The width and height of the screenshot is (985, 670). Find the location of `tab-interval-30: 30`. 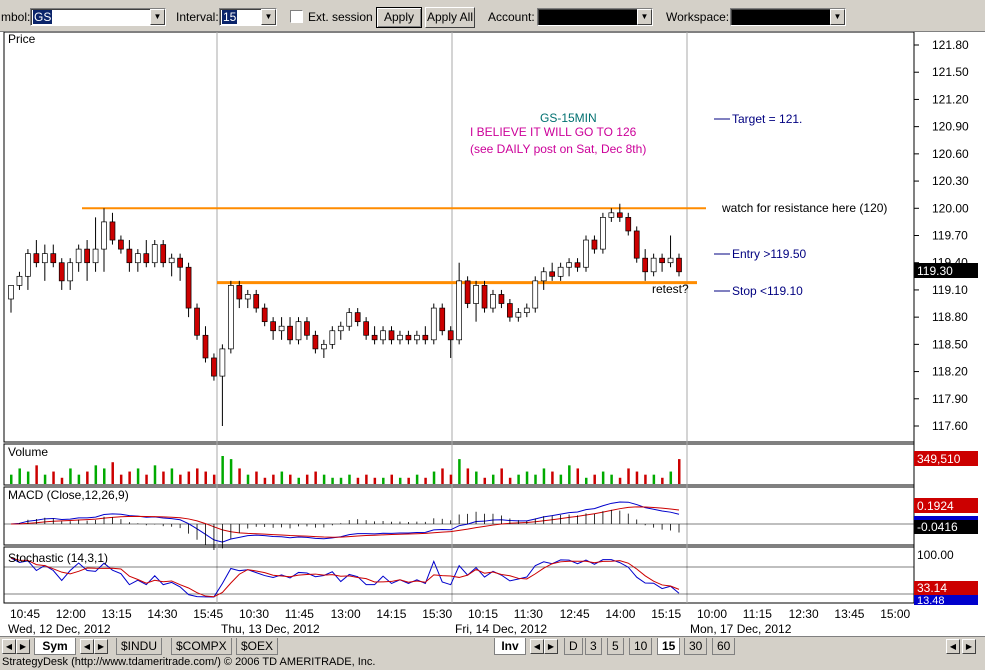

tab-interval-30: 30 is located at coordinates (696, 646).